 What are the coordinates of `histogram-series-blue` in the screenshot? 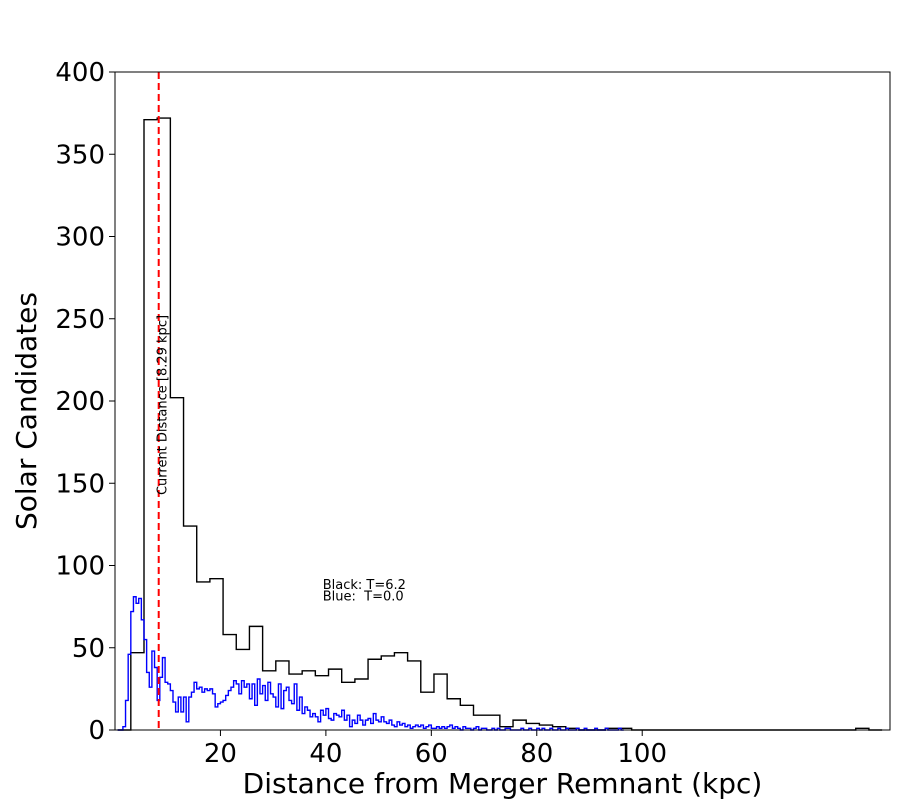 It's located at (370, 663).